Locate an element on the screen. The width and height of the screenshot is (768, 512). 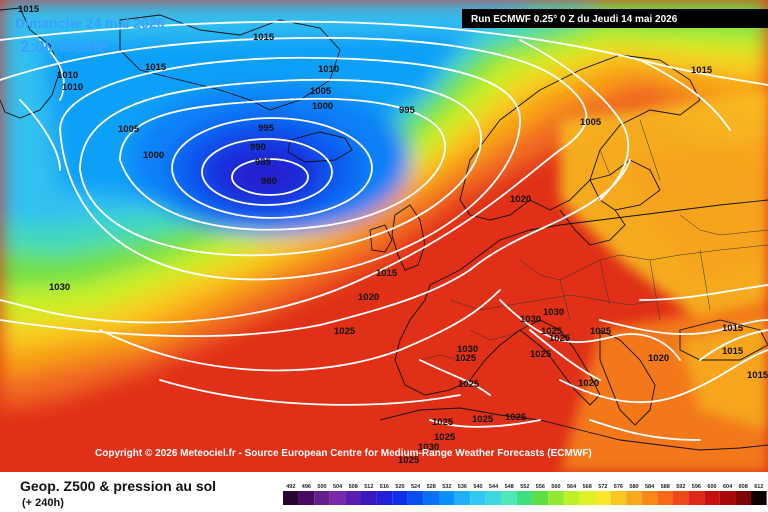
scale-tick-label: 536 is located at coordinates (462, 487).